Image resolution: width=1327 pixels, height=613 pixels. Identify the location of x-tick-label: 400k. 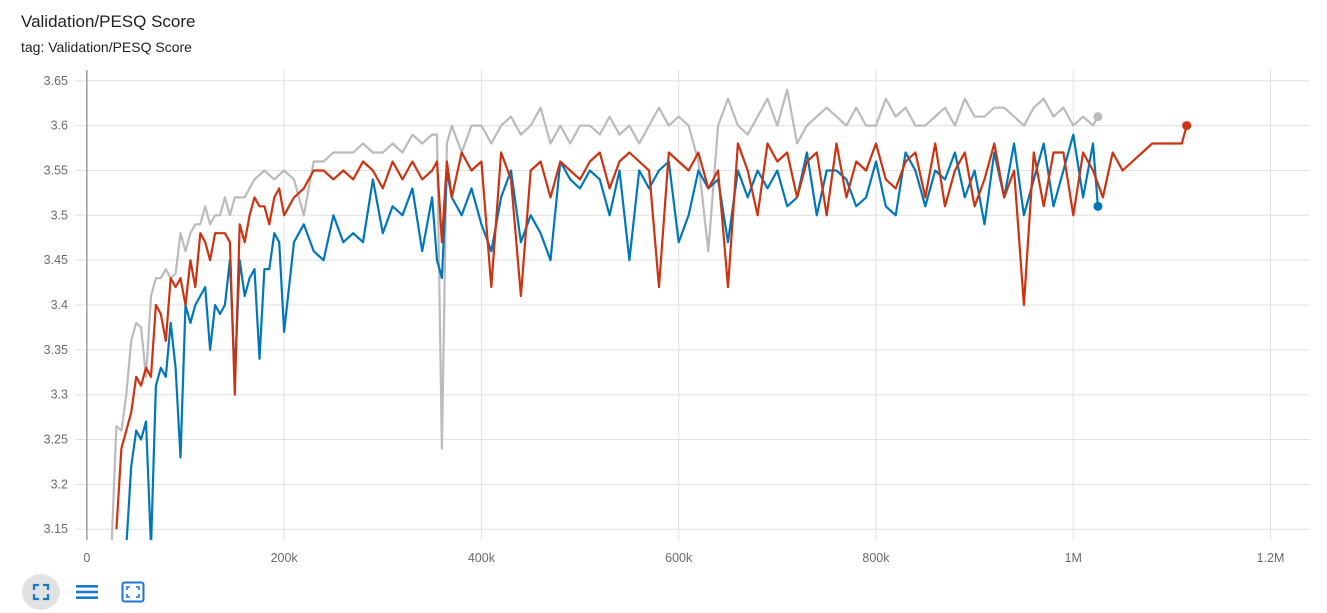
(482, 558).